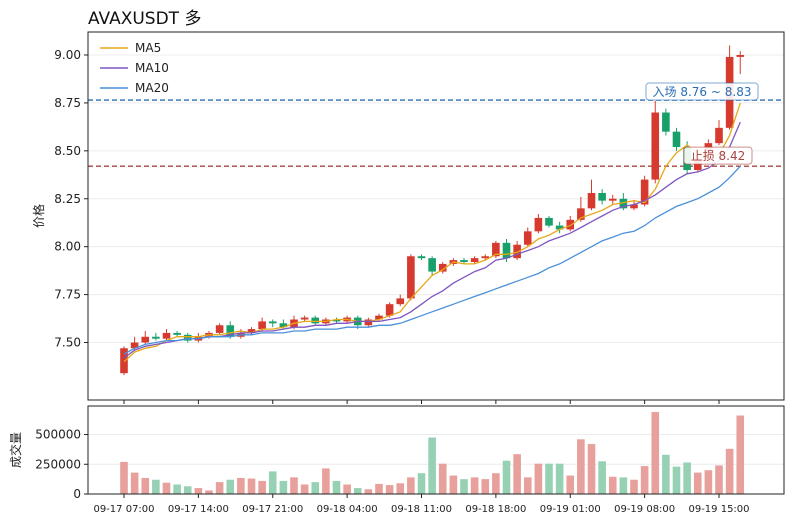  Describe the element at coordinates (144, 19) in the screenshot. I see `chart-title: AVAXUSDT 多` at that location.